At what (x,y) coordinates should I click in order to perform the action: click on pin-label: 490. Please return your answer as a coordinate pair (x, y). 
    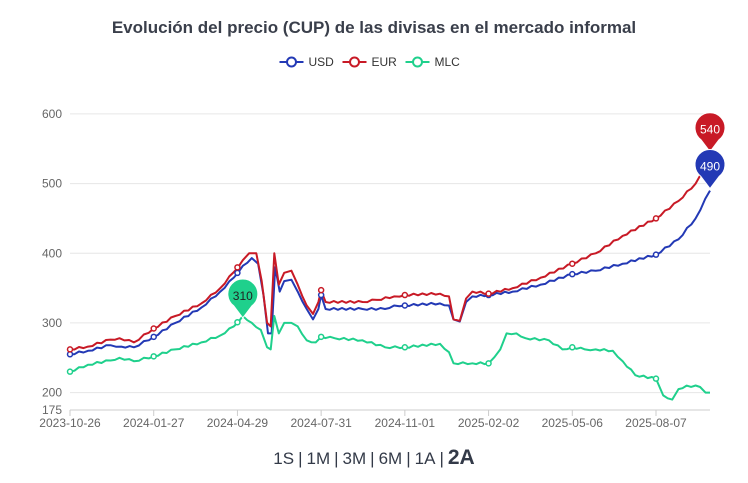
    Looking at the image, I should click on (710, 167).